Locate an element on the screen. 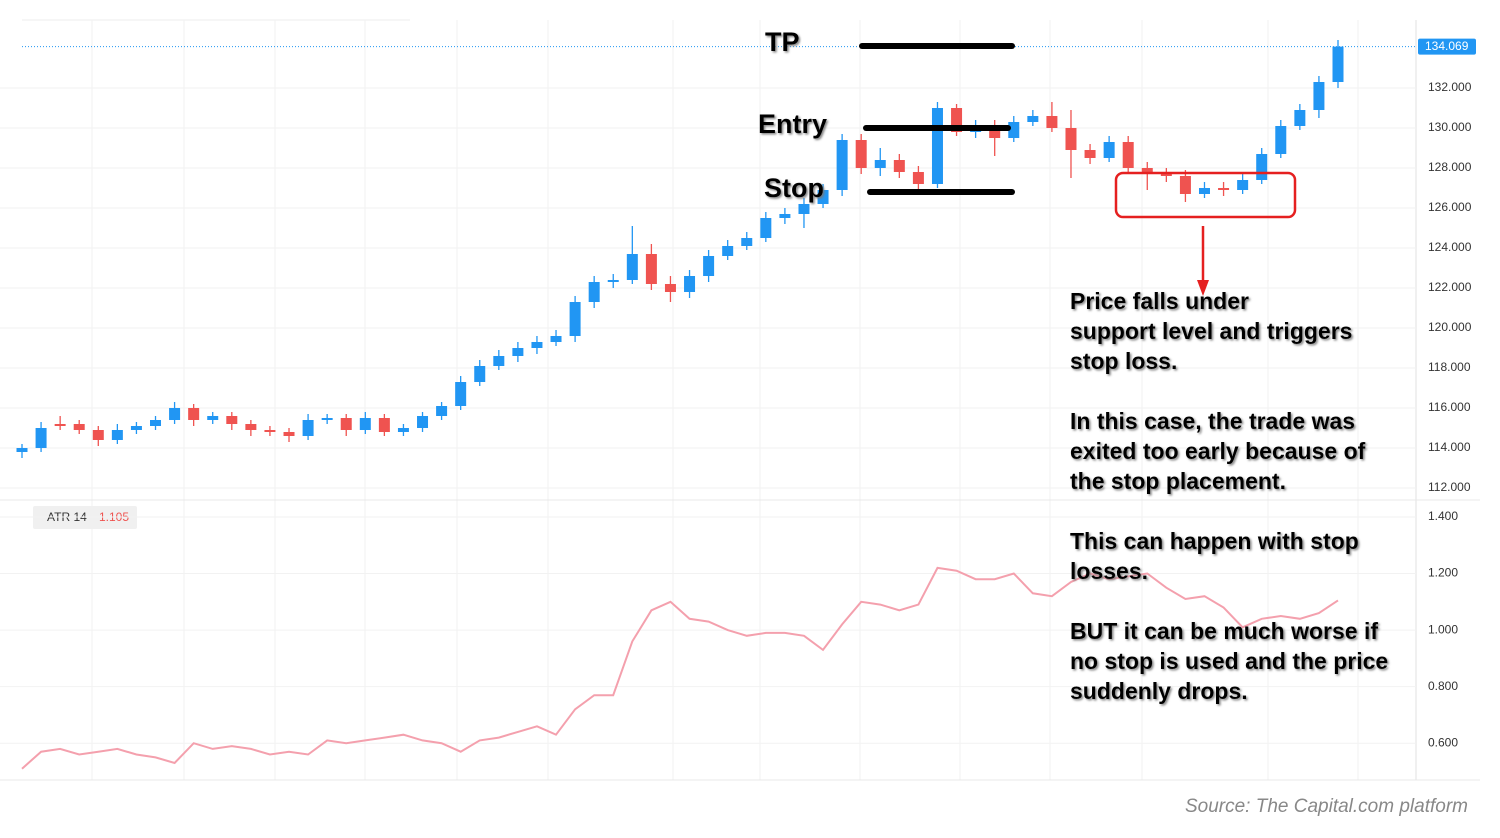 The image size is (1500, 838). note-line: no stop is used and the price is located at coordinates (1229, 661).